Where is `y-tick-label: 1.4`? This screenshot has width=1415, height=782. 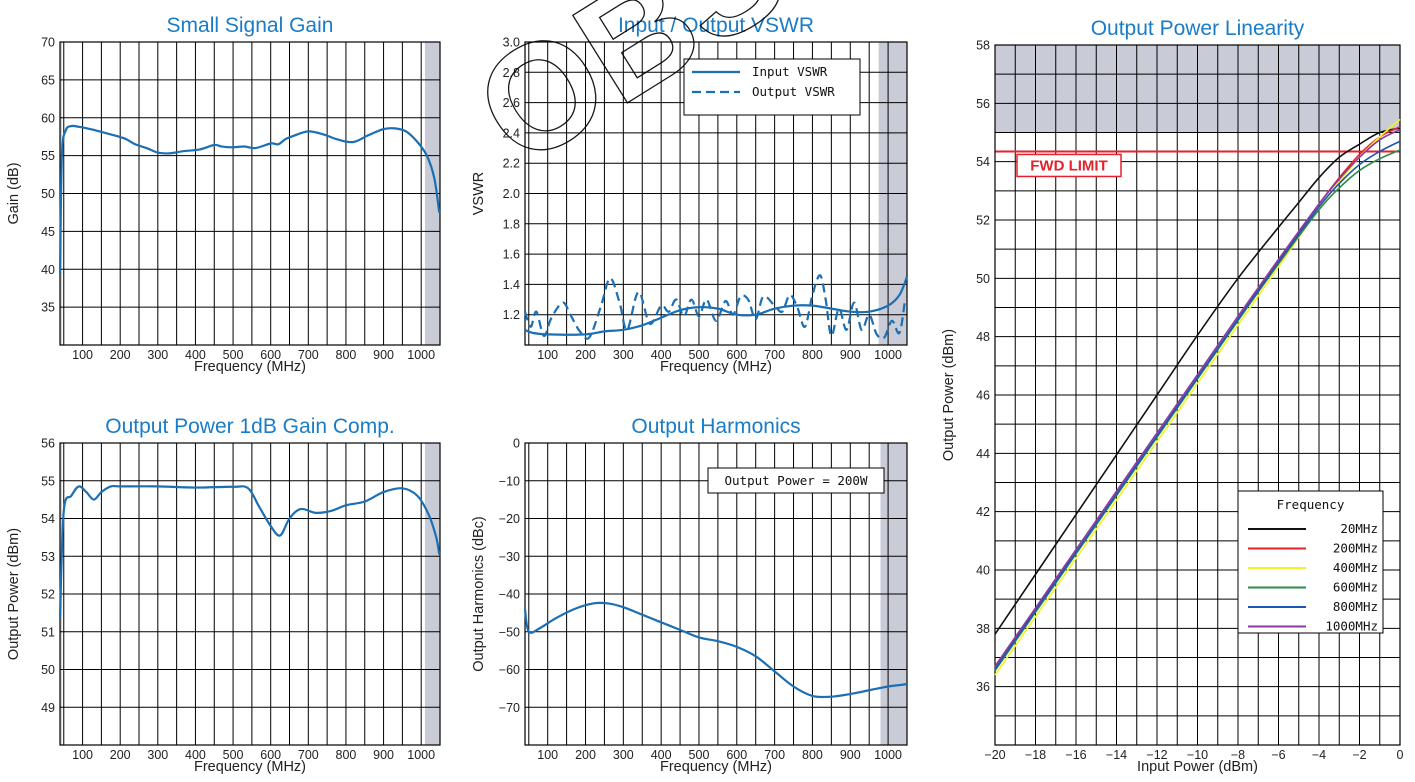
y-tick-label: 1.4 is located at coordinates (511, 285).